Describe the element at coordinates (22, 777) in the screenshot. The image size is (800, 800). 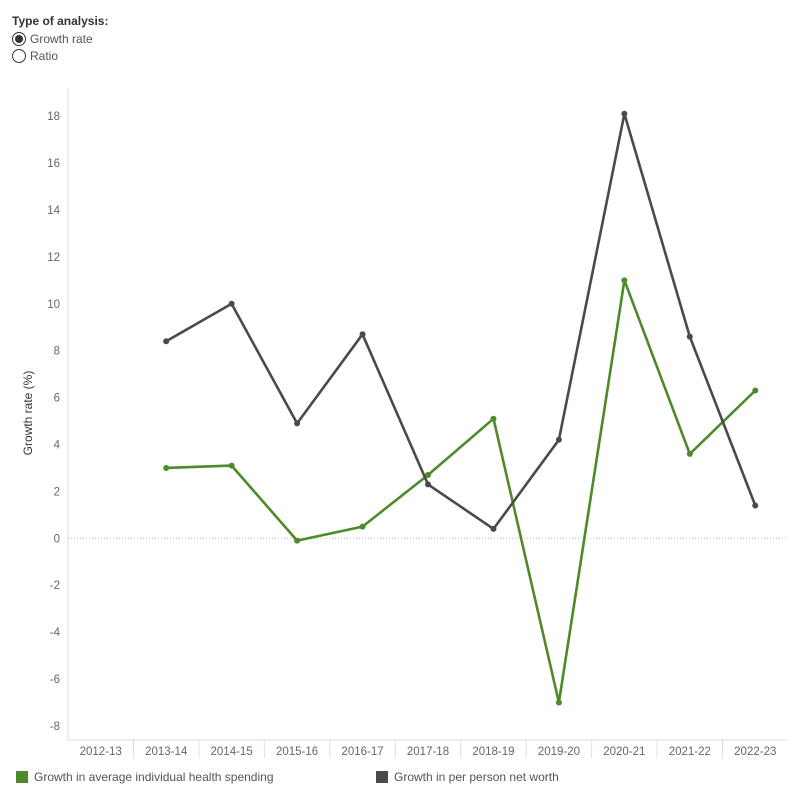
I see `legend-swatch-health` at that location.